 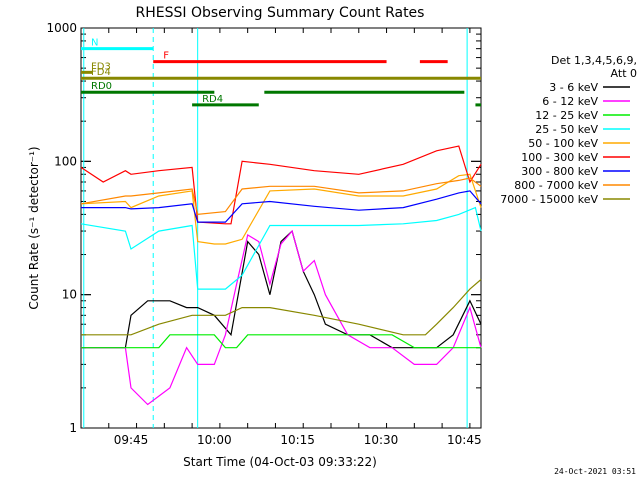 I want to click on legend-label: 100 - 300 keV, so click(x=559, y=157).